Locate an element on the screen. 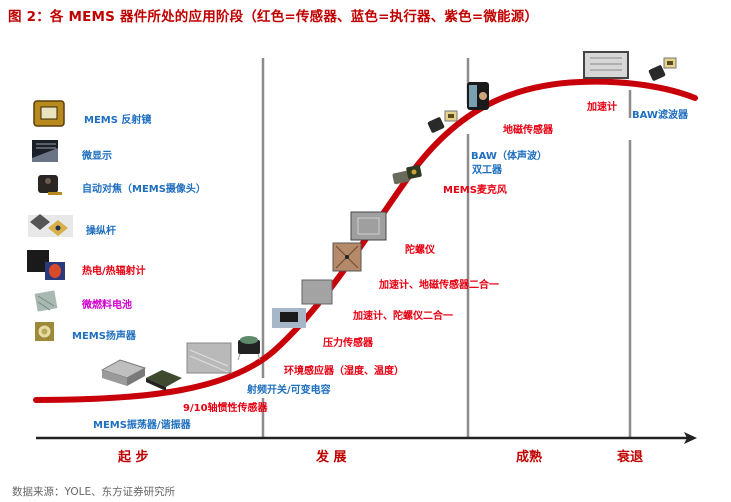 The width and height of the screenshot is (731, 502). oscillator-chip-image is located at coordinates (141, 375).